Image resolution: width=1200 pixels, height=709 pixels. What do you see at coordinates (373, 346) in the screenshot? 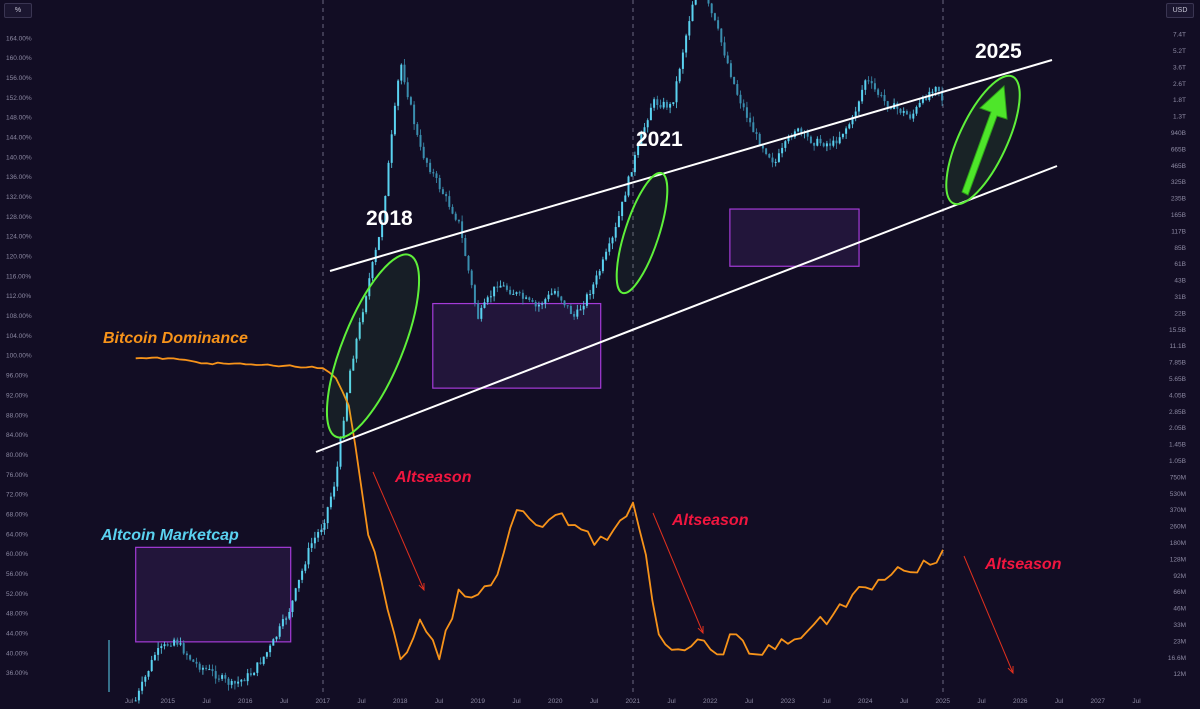
I see `cycle-ellipse-2018` at bounding box center [373, 346].